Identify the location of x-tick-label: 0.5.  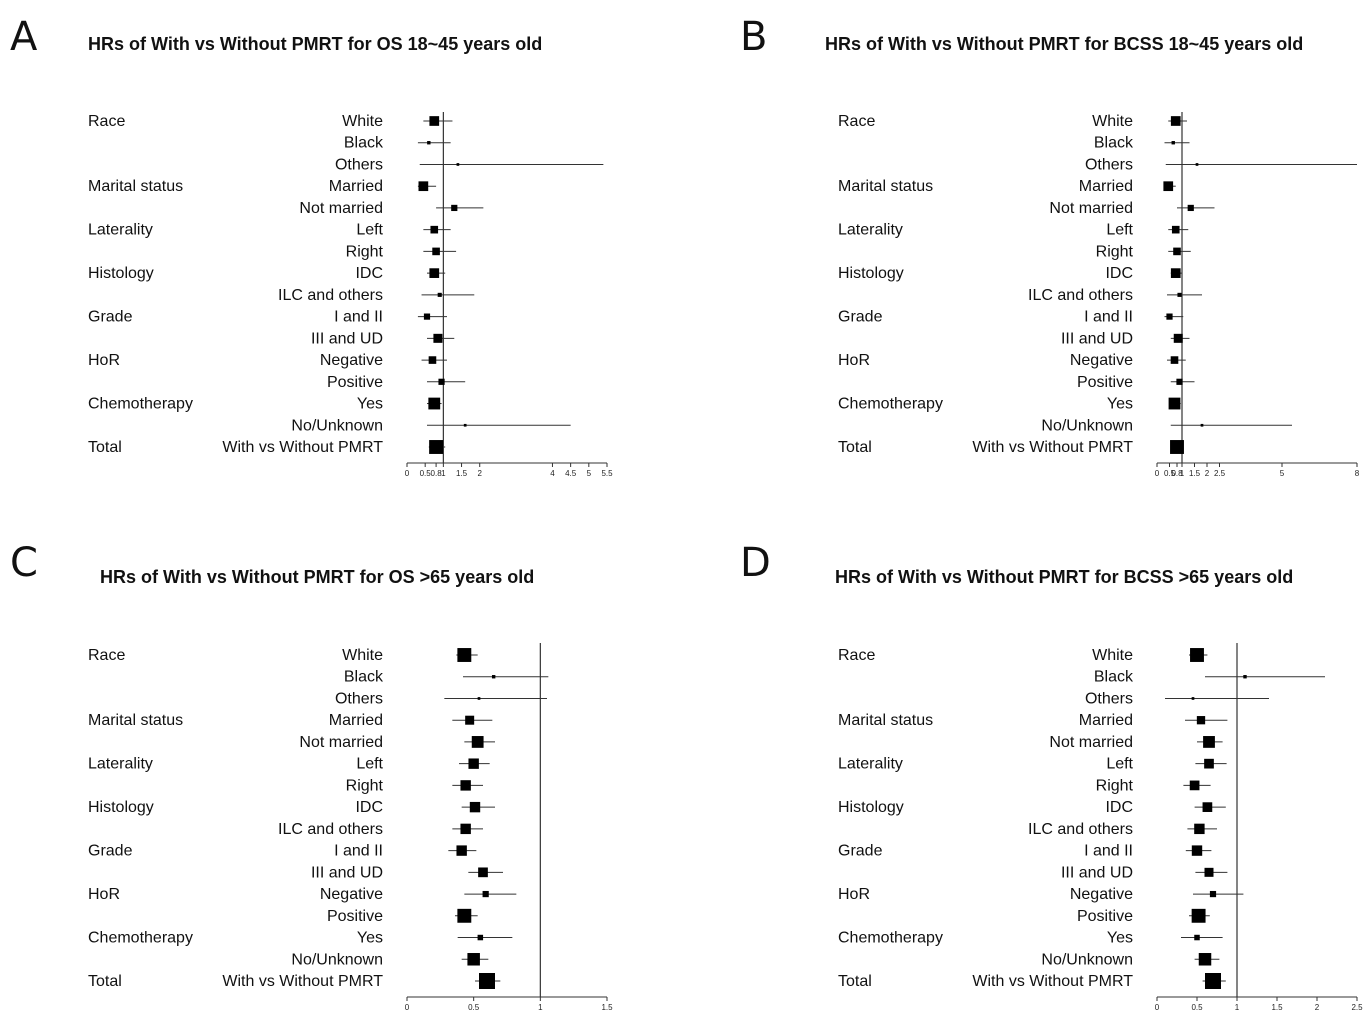
(474, 1007).